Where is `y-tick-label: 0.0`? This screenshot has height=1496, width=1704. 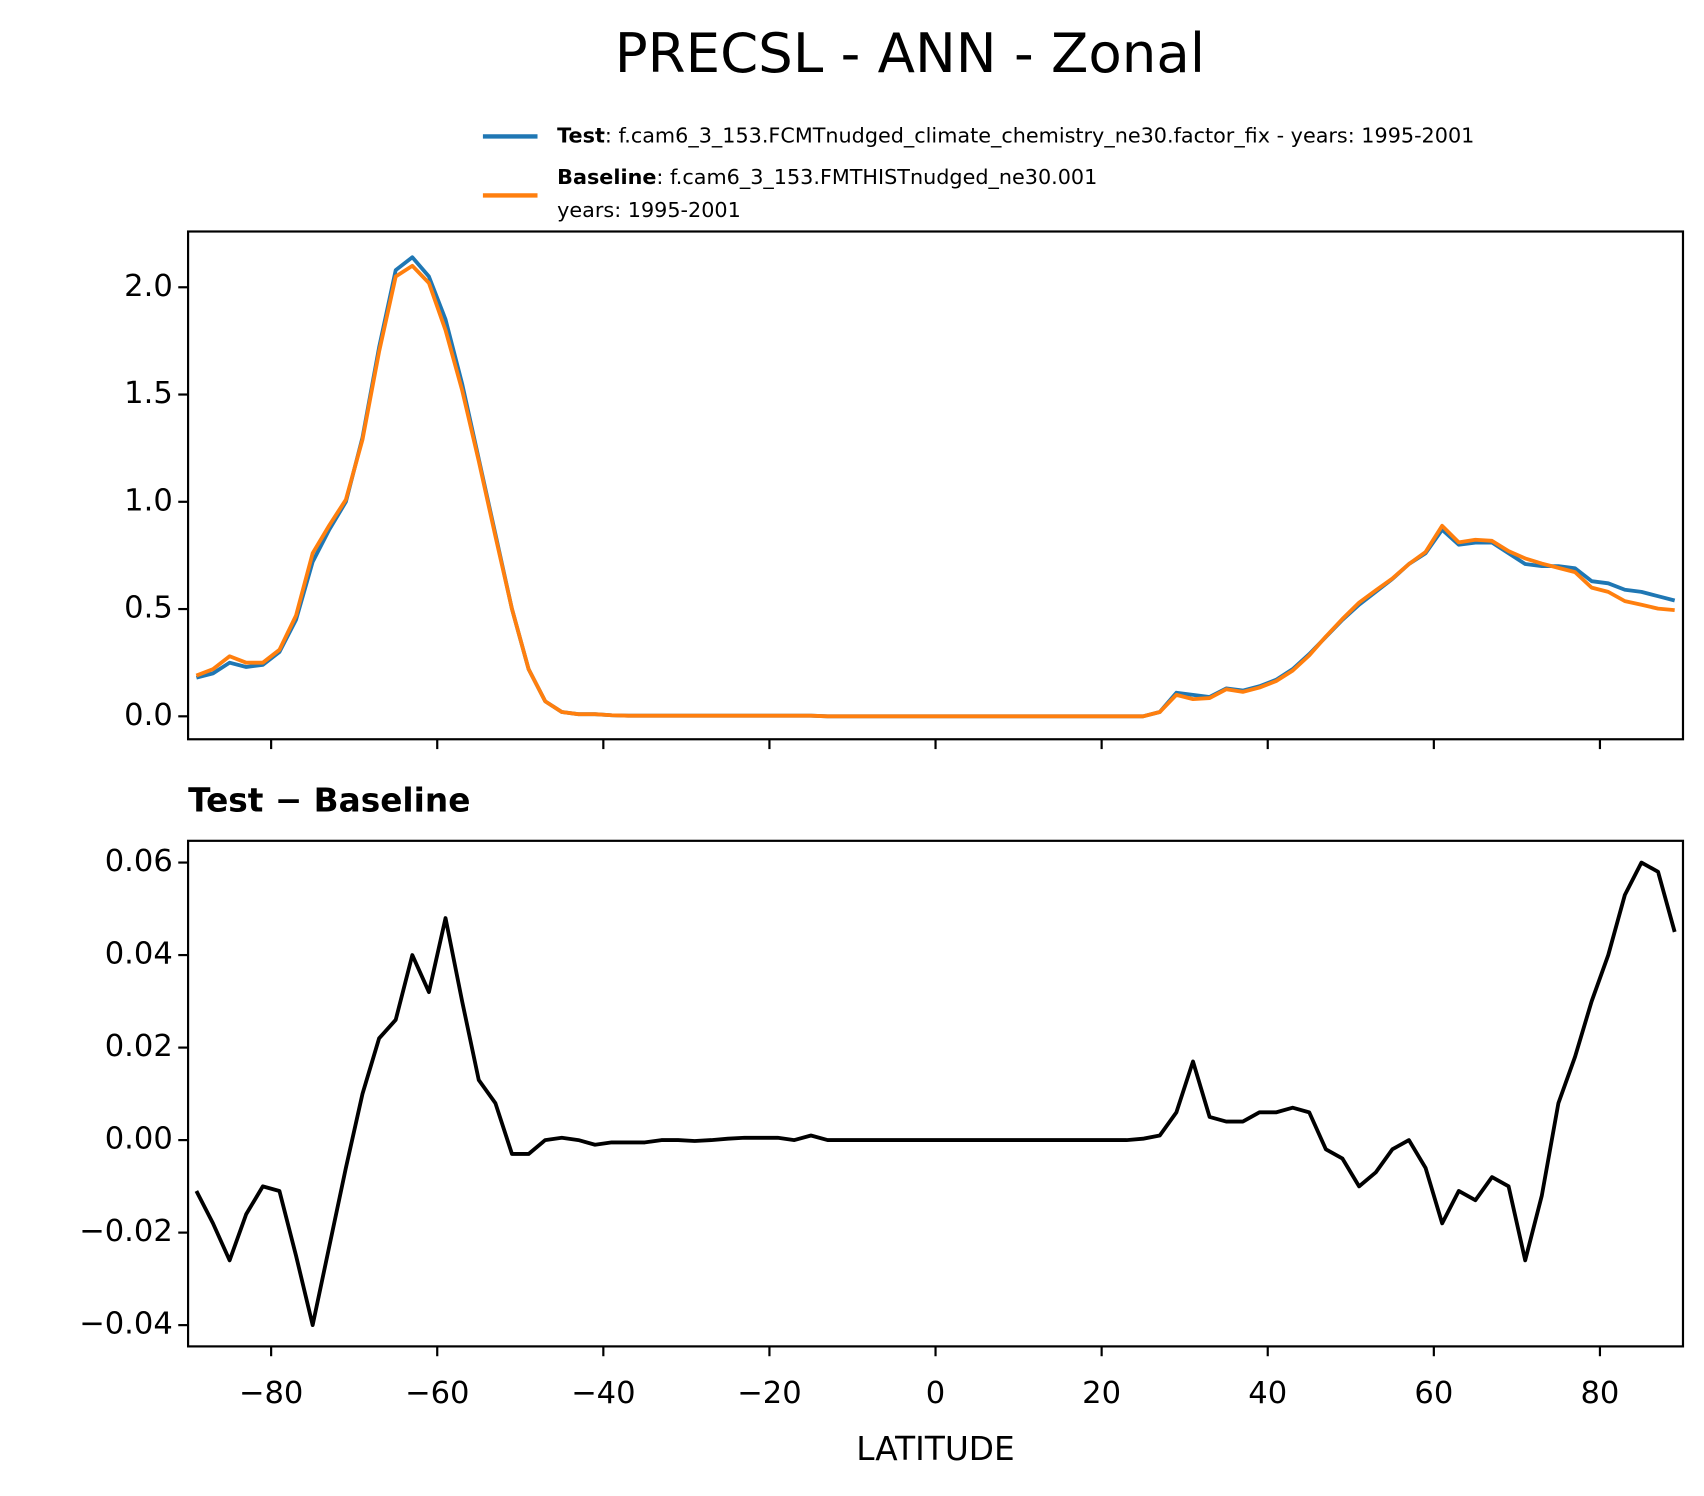
y-tick-label: 0.0 is located at coordinates (148, 715).